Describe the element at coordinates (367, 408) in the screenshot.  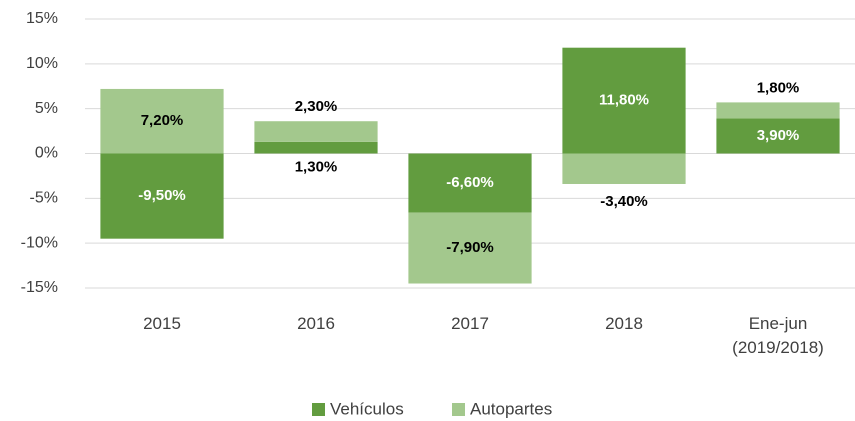
I see `legend-label: Vehículos` at that location.